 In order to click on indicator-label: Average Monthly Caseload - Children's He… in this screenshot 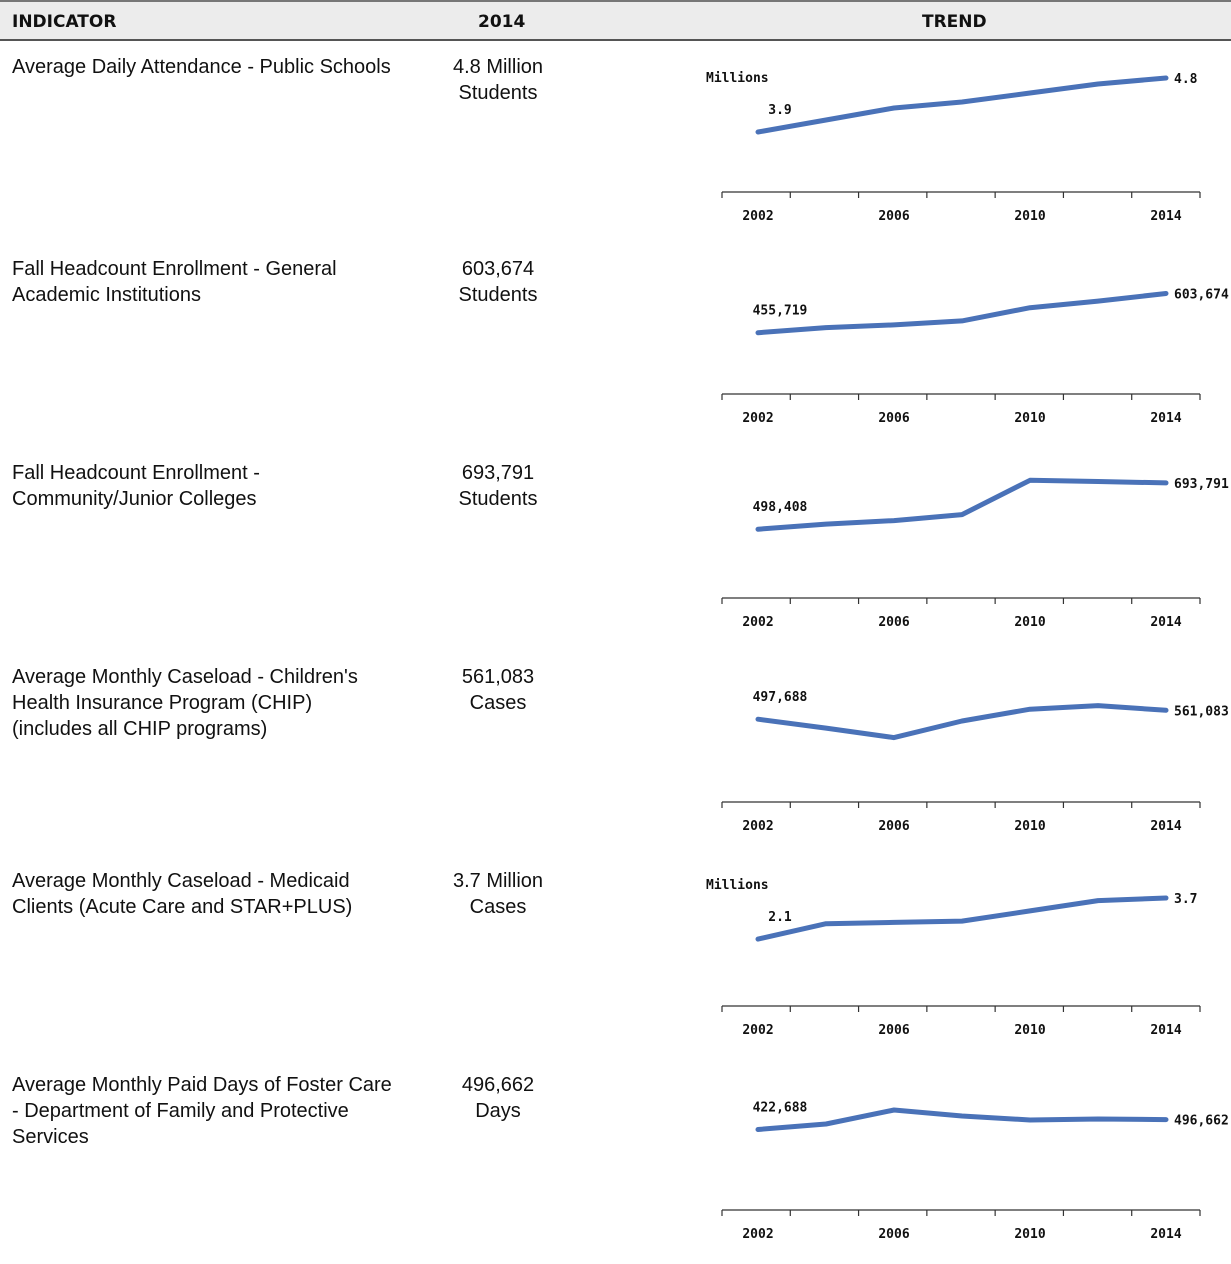, I will do `click(185, 703)`.